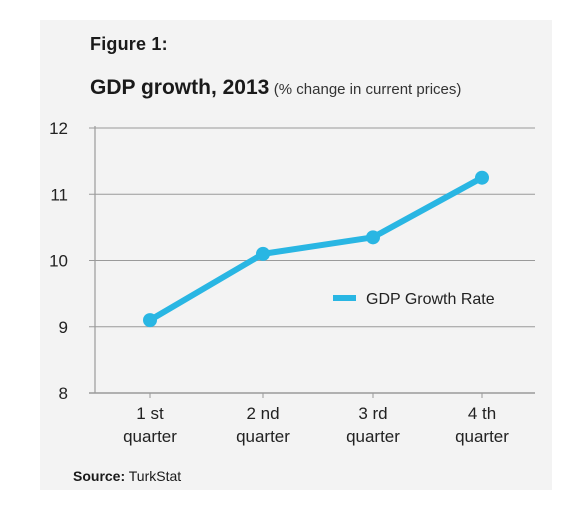 The height and width of the screenshot is (506, 572). I want to click on y-tick-label-12: 12, so click(58, 128).